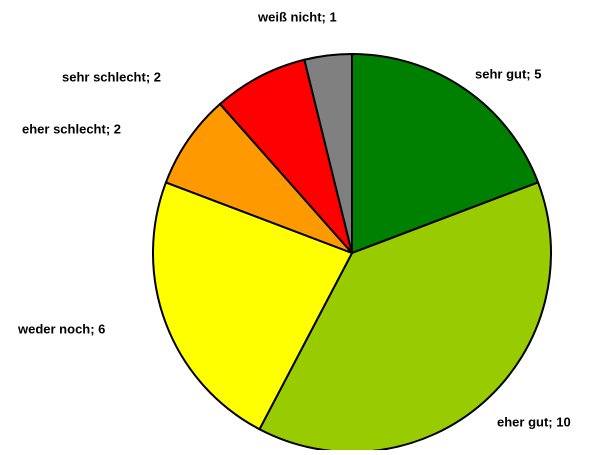 The width and height of the screenshot is (610, 455). I want to click on slice-label: eher schlecht; 2, so click(71, 128).